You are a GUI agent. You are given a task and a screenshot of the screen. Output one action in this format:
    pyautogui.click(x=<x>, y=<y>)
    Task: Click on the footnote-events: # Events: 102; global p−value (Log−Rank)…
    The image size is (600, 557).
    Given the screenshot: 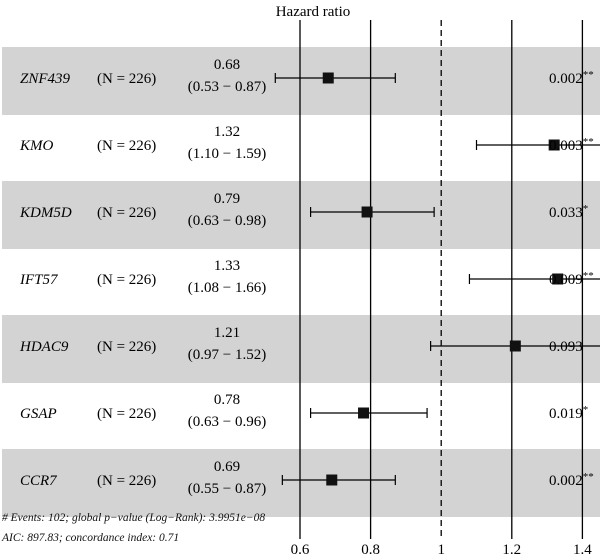 What is the action you would take?
    pyautogui.click(x=134, y=518)
    